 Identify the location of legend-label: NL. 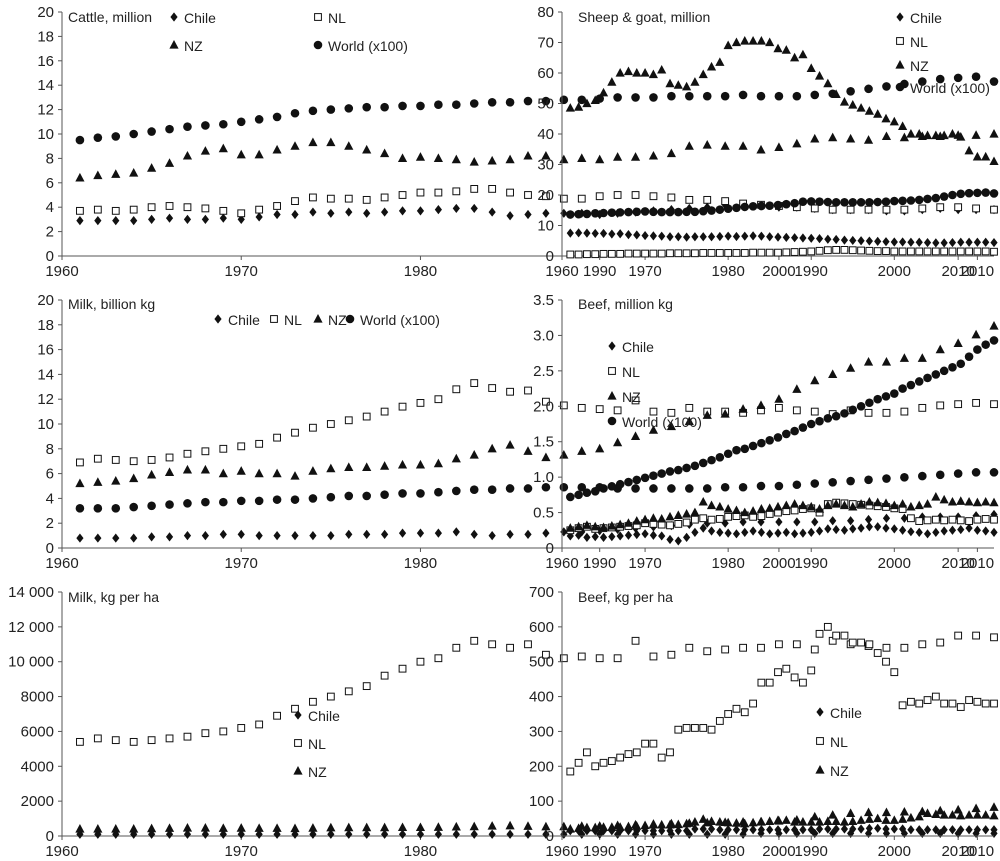
(631, 372).